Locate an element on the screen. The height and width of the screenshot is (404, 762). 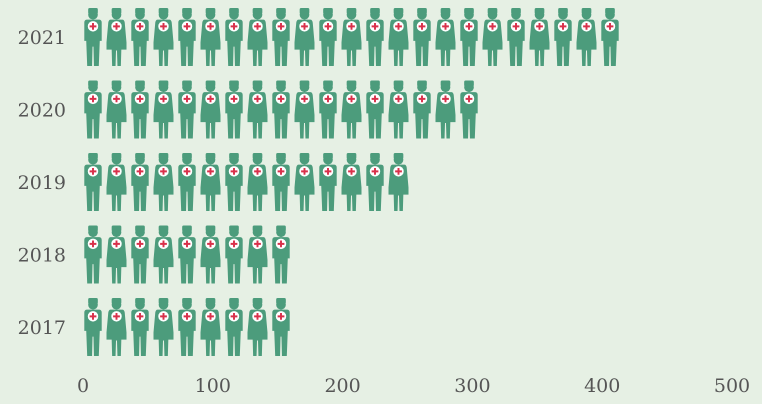
x-axis: 0 100 200 300 400 500 is located at coordinates (413, 386).